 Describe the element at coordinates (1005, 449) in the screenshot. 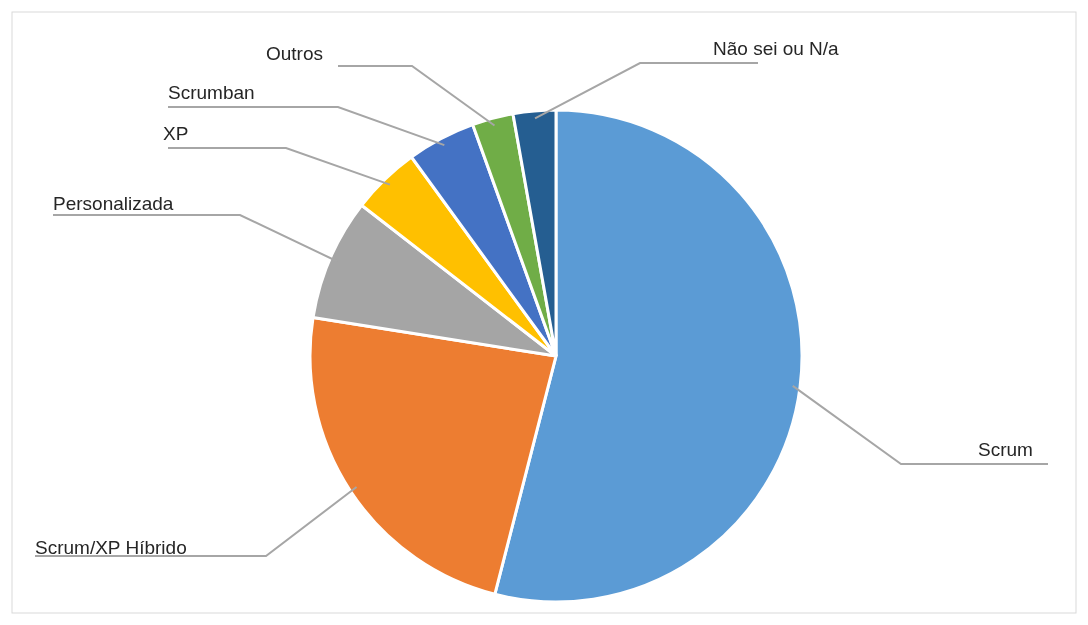

I see `slice-label: Scrum` at that location.